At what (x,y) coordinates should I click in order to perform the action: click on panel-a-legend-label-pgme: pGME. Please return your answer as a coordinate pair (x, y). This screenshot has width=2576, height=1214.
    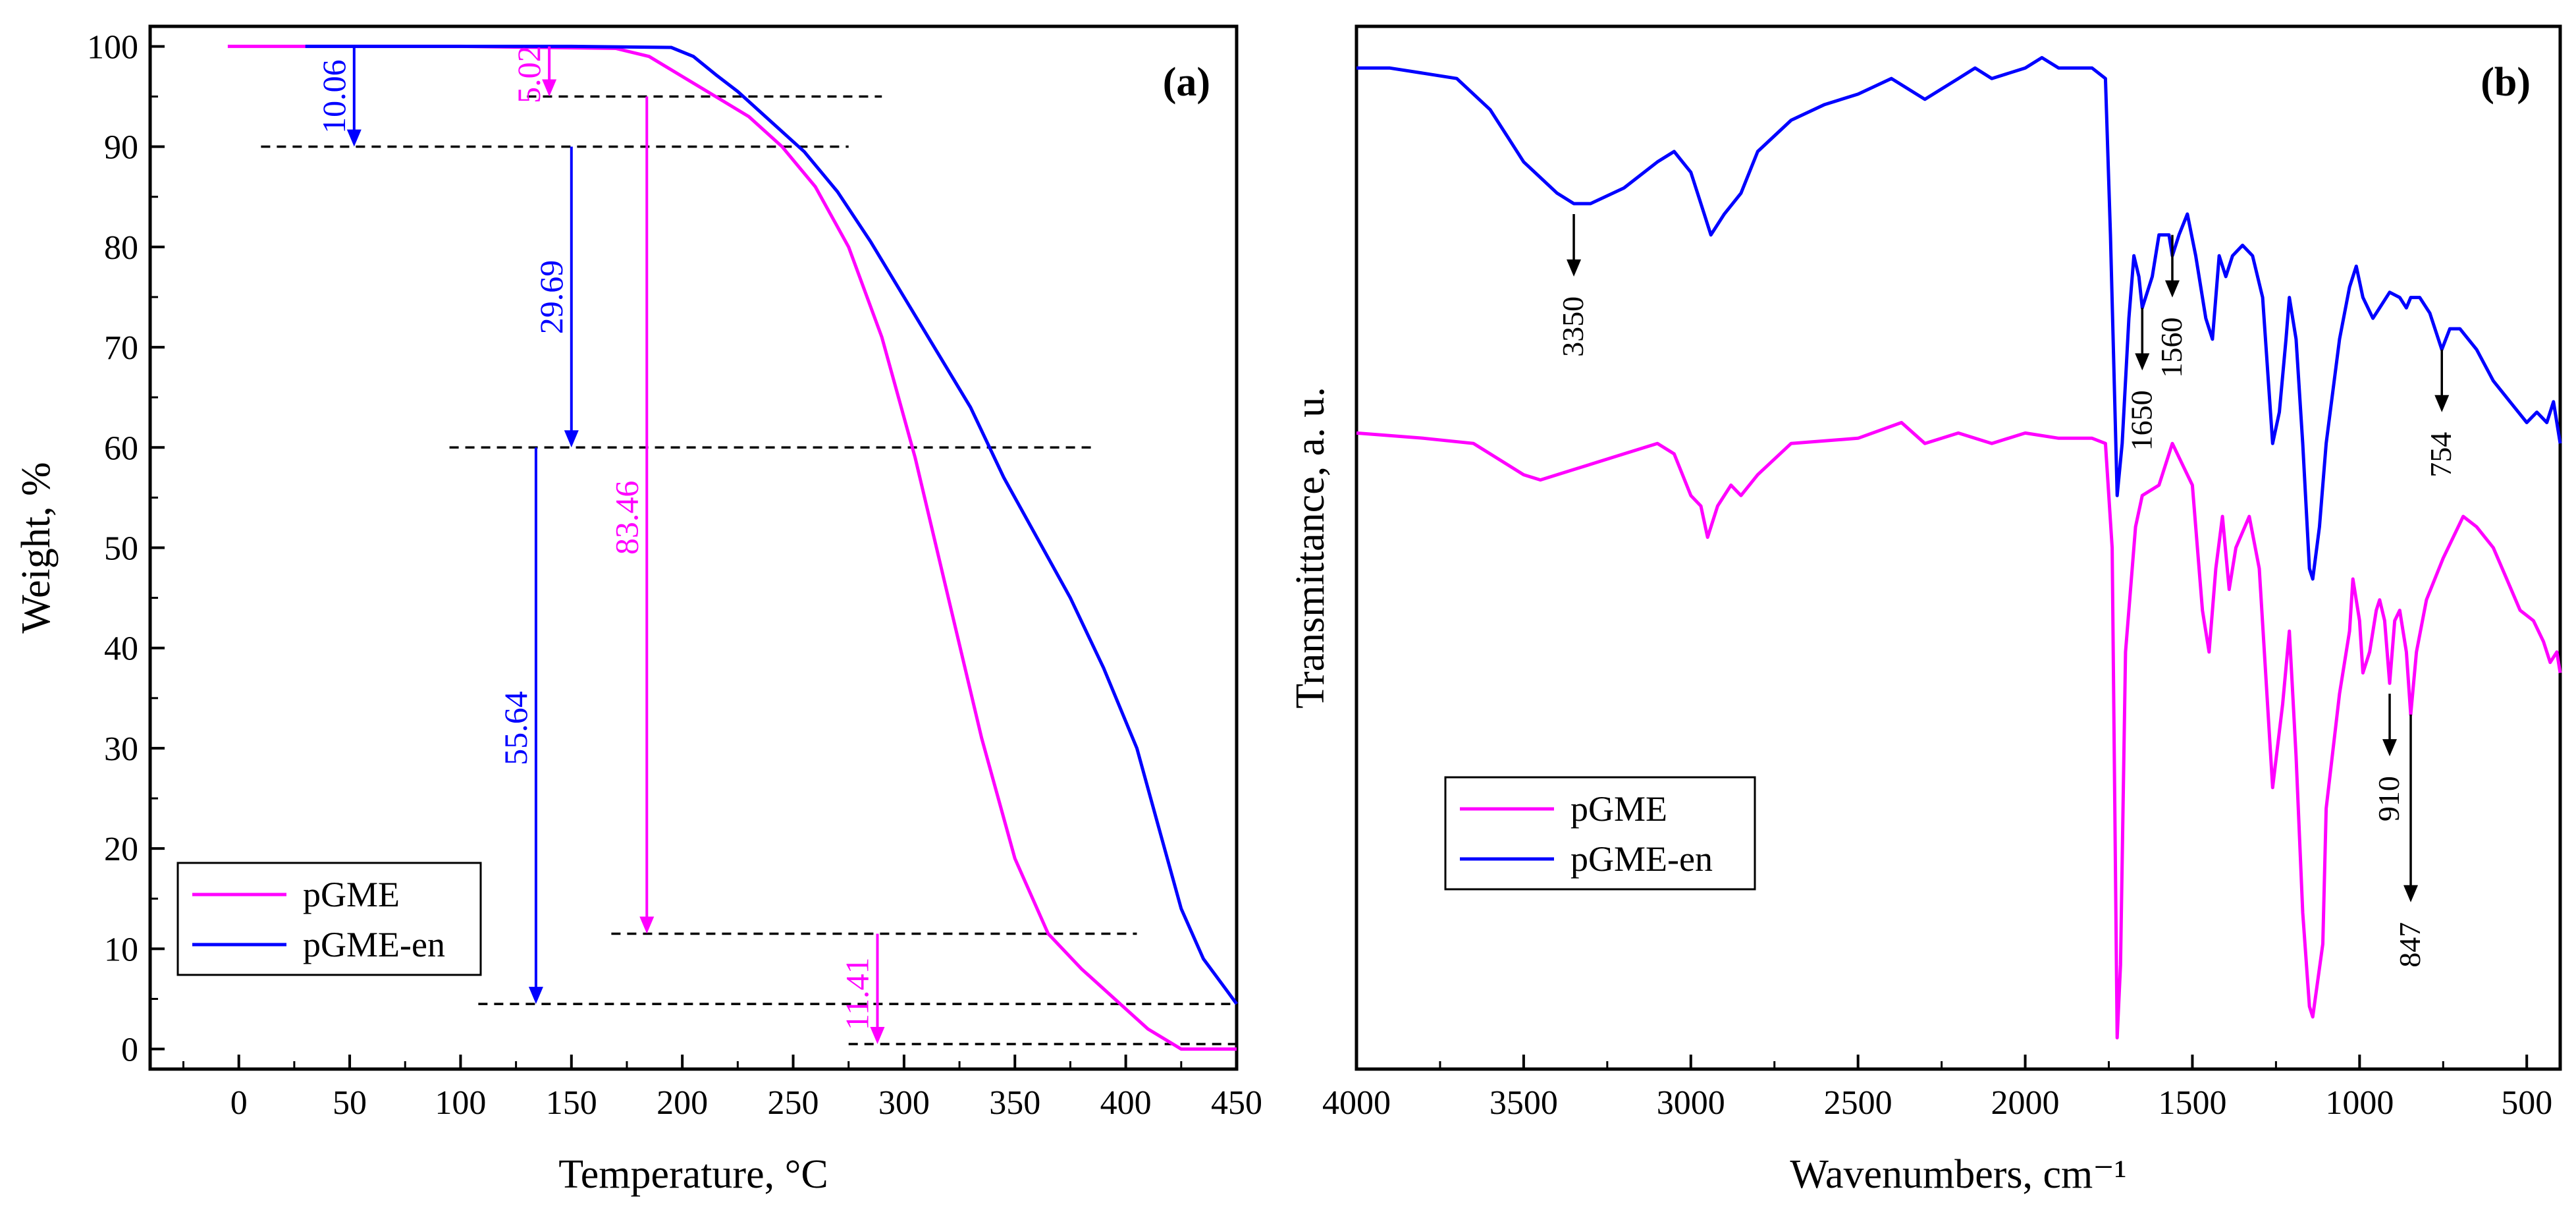
    Looking at the image, I should click on (352, 894).